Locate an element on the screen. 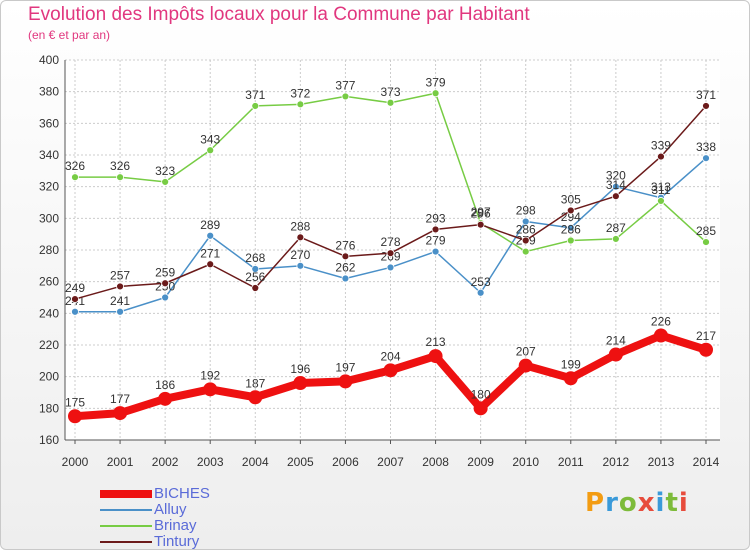 The image size is (750, 550). data-label: 256 is located at coordinates (255, 277).